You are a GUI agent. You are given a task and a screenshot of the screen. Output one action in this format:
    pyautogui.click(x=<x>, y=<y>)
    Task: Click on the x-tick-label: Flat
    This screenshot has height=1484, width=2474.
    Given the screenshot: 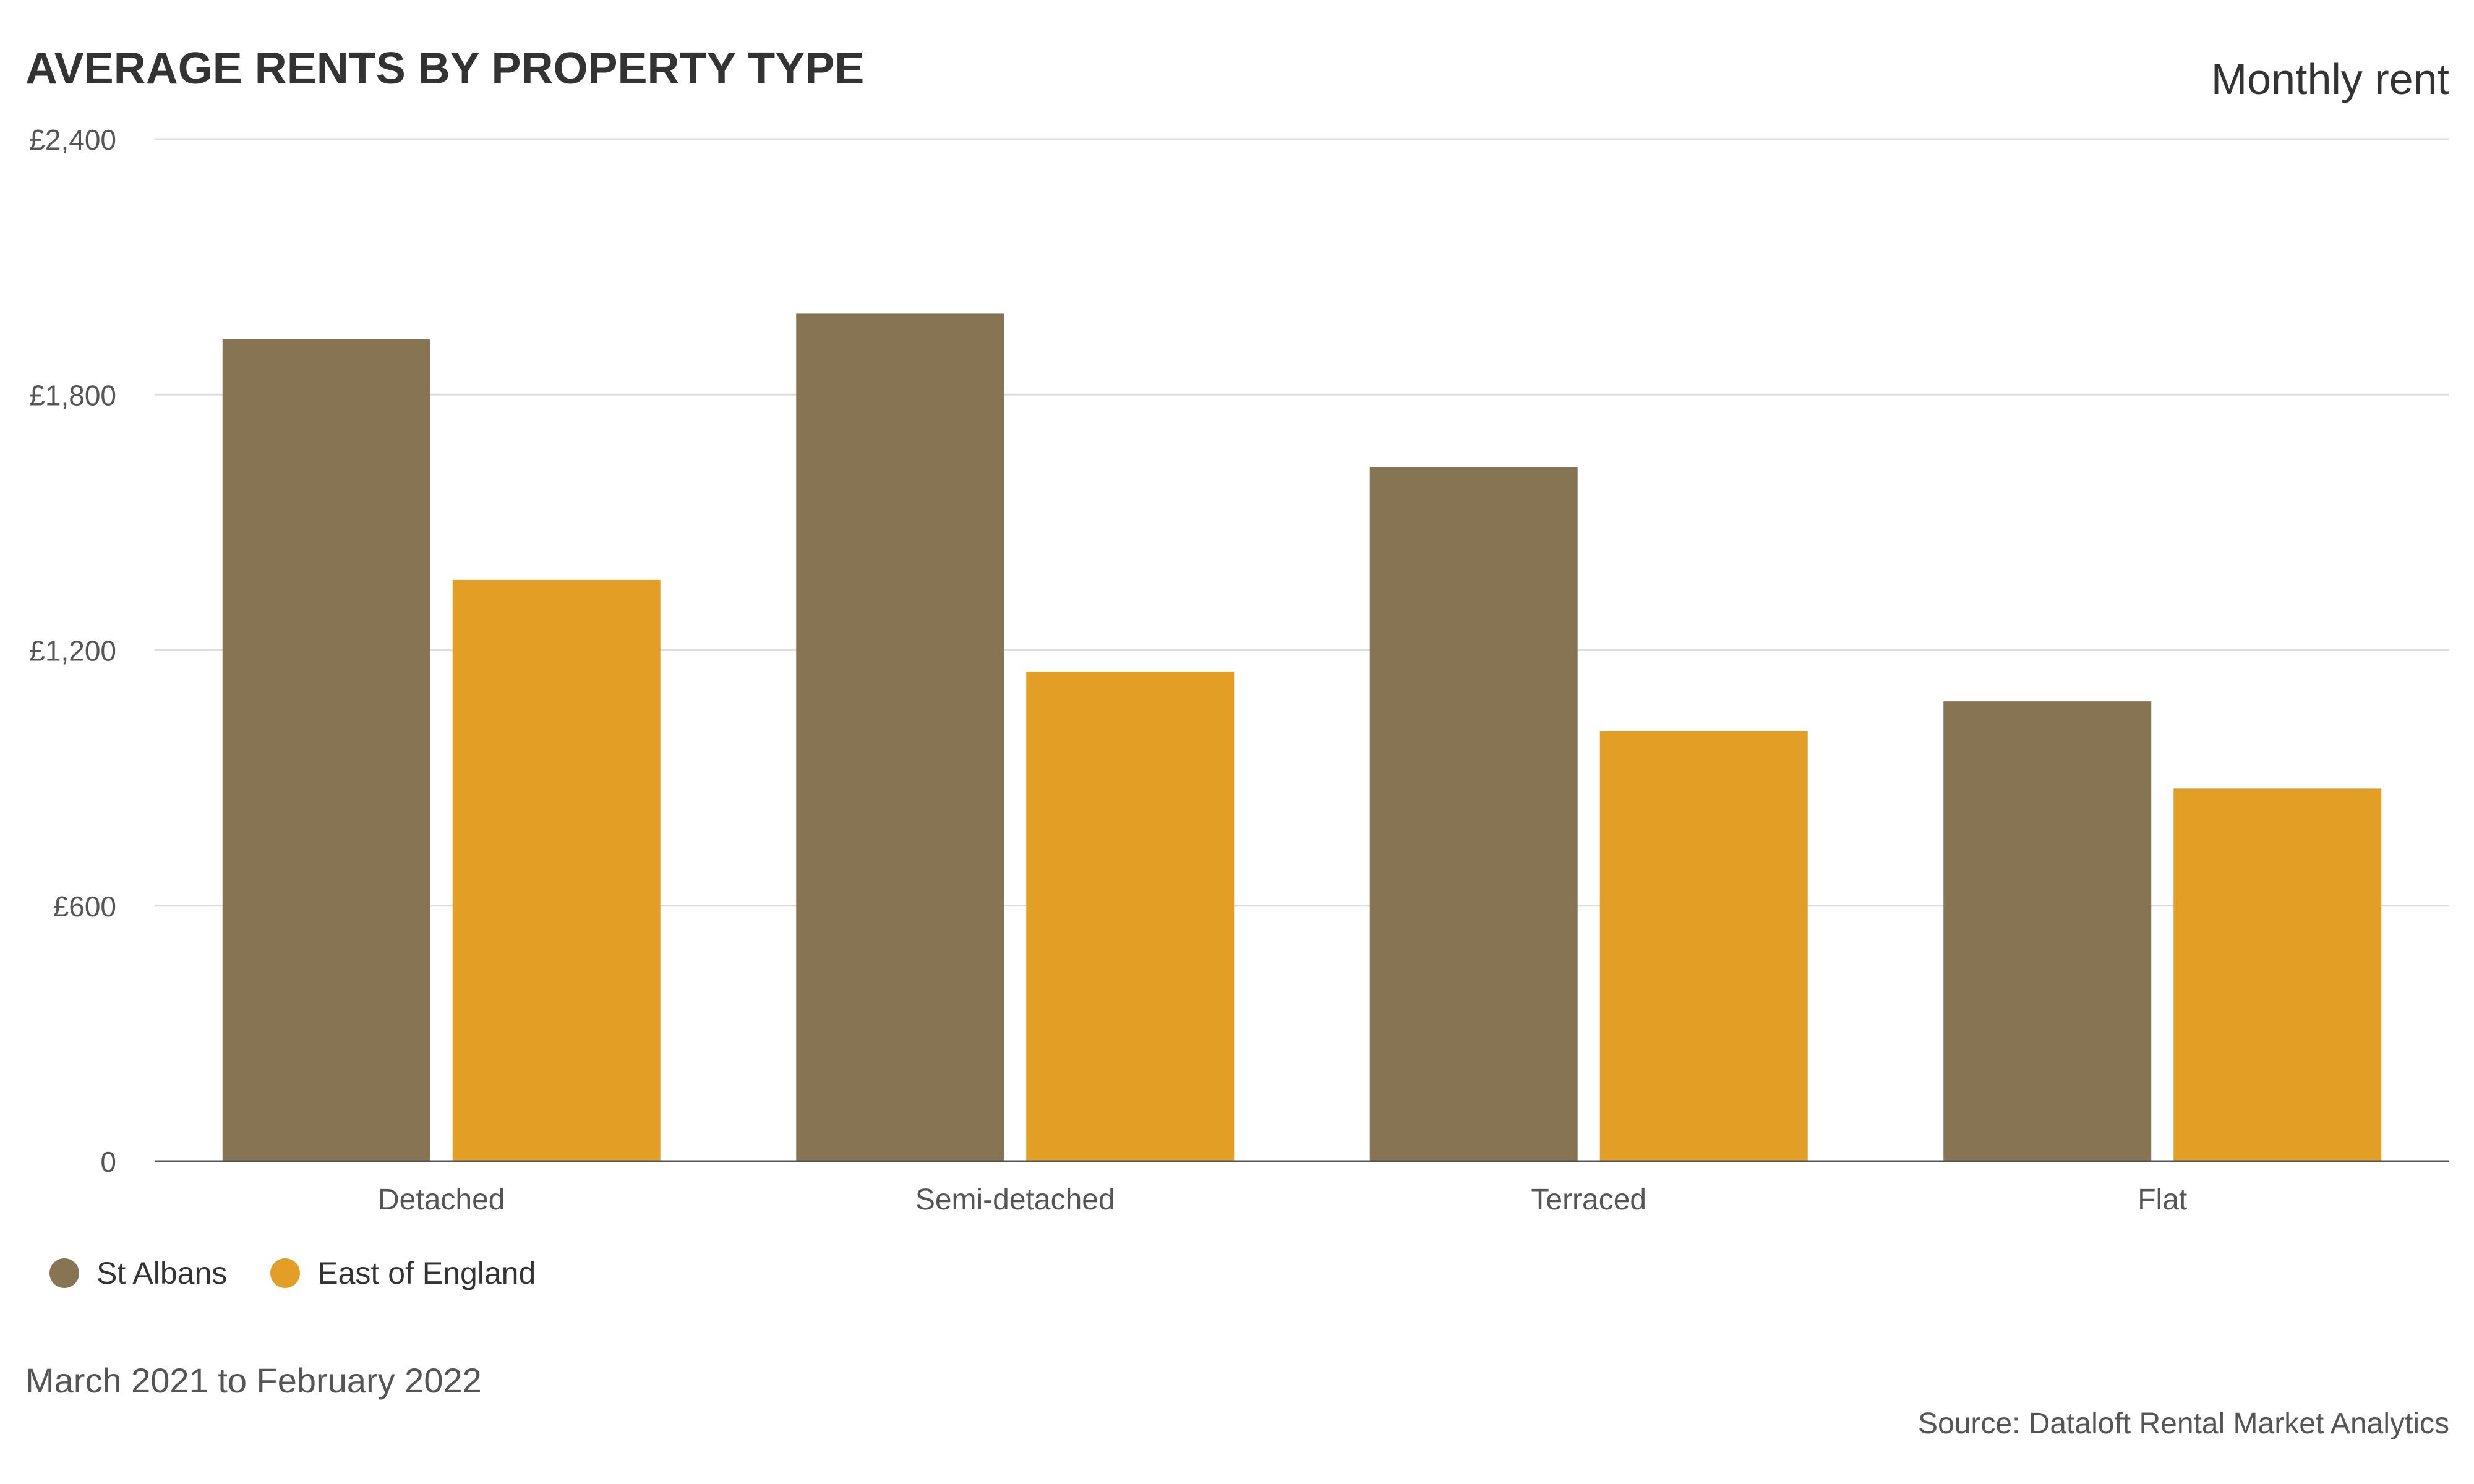 What is the action you would take?
    pyautogui.click(x=2162, y=1199)
    